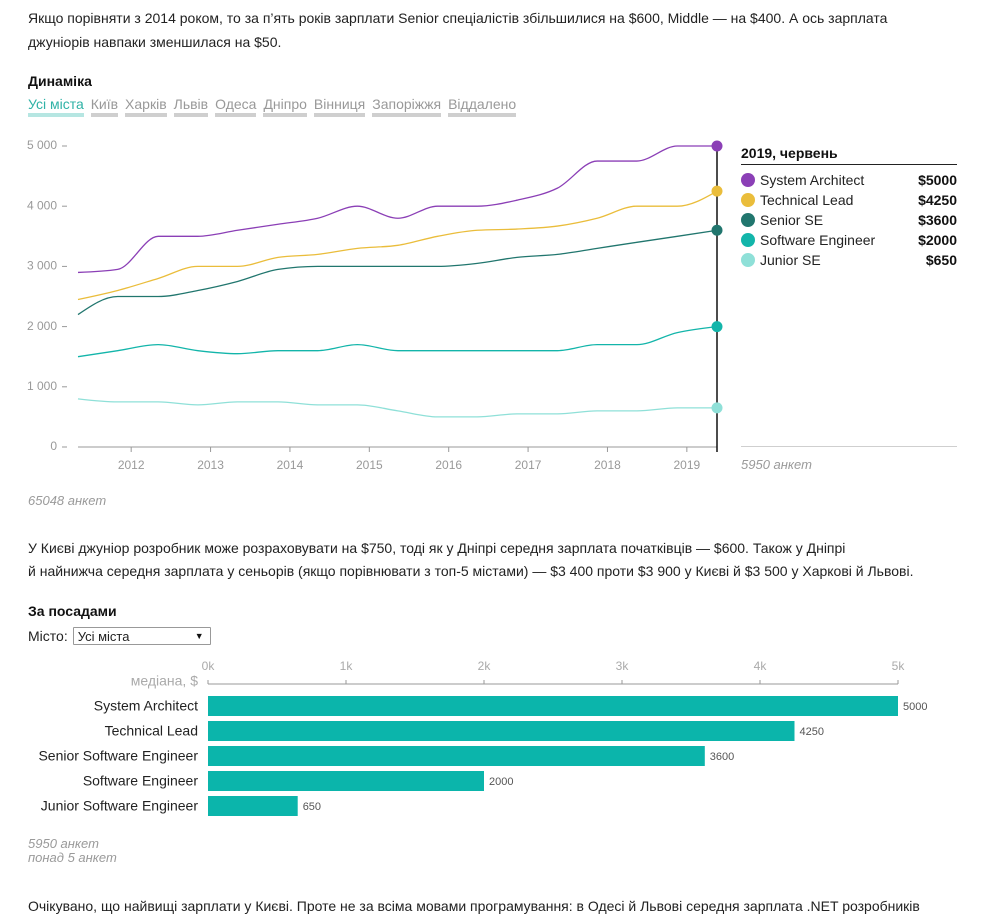  I want to click on legend-title: 2019, червень, so click(849, 153).